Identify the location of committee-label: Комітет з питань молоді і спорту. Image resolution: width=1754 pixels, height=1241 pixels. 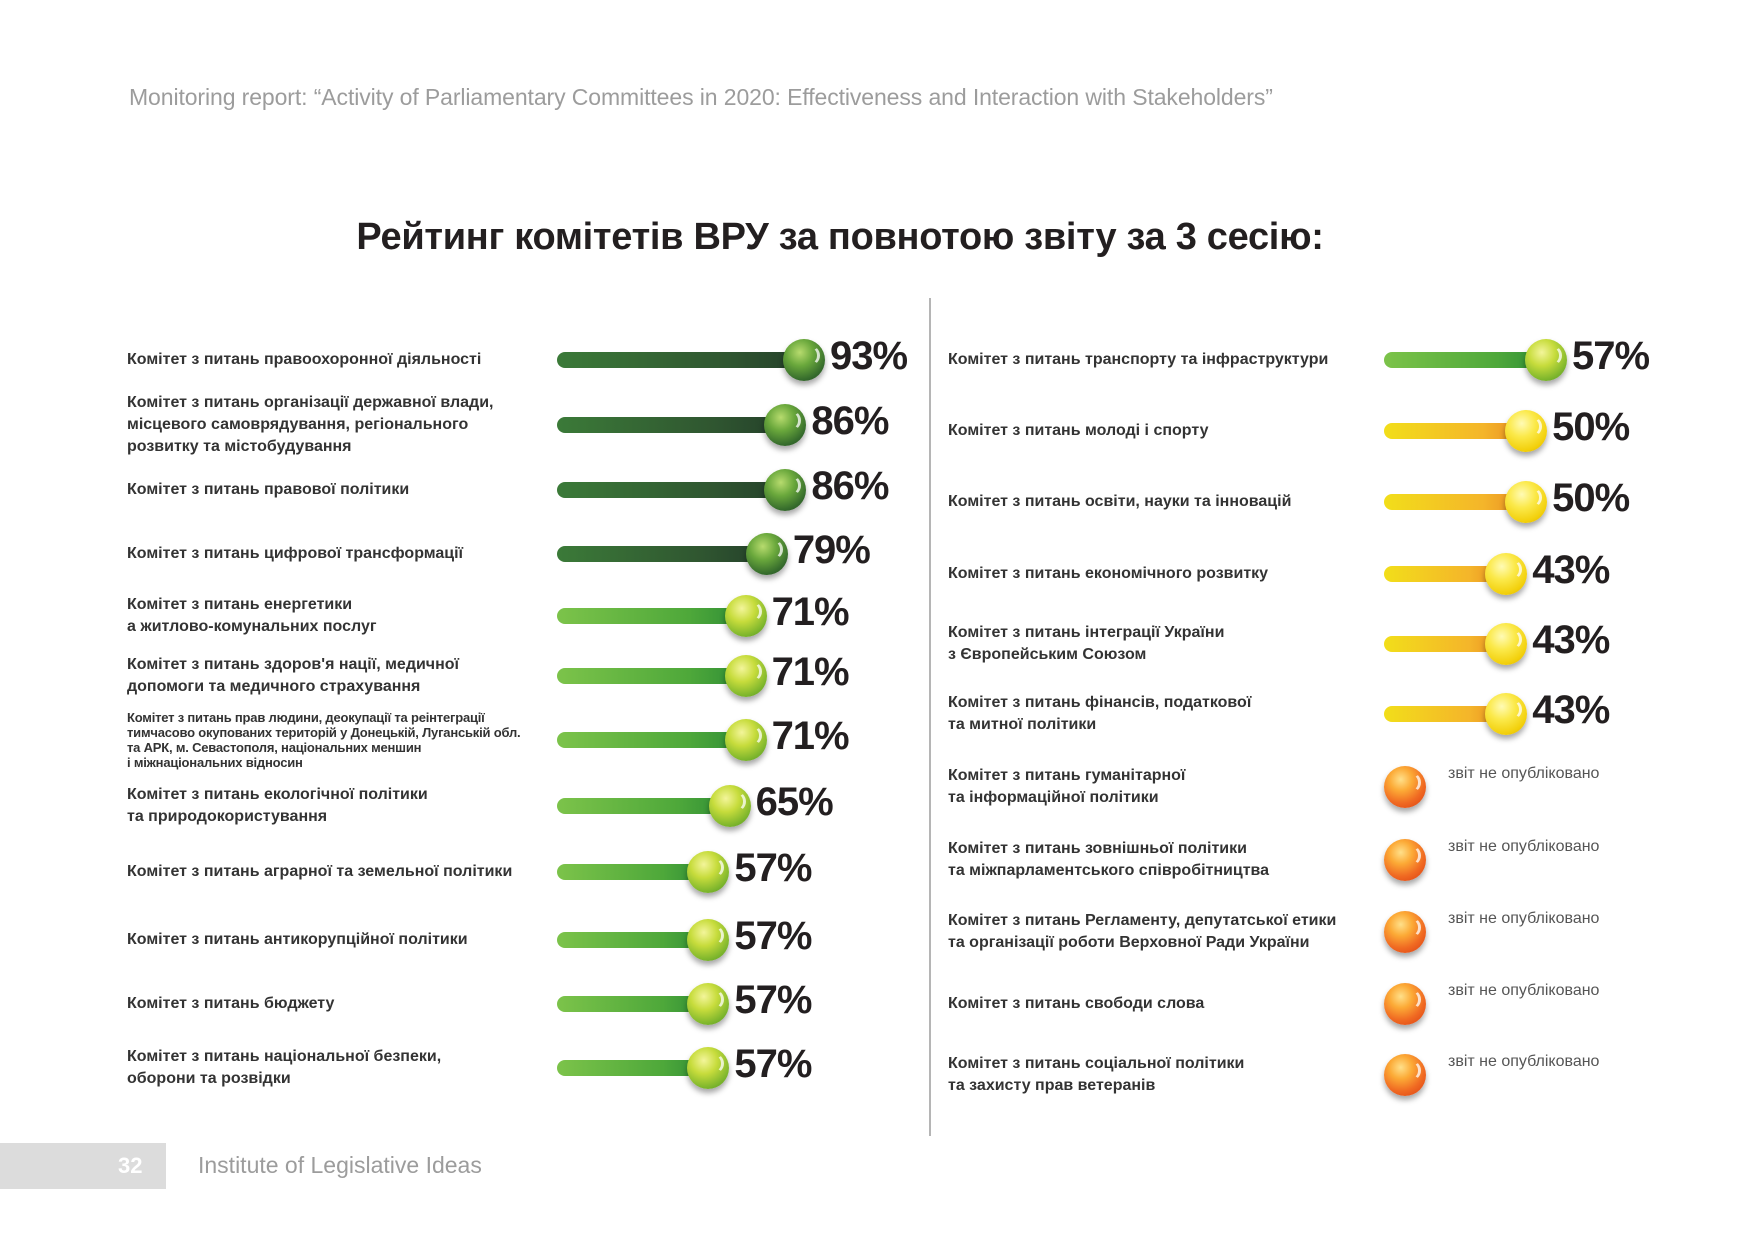
(1078, 430).